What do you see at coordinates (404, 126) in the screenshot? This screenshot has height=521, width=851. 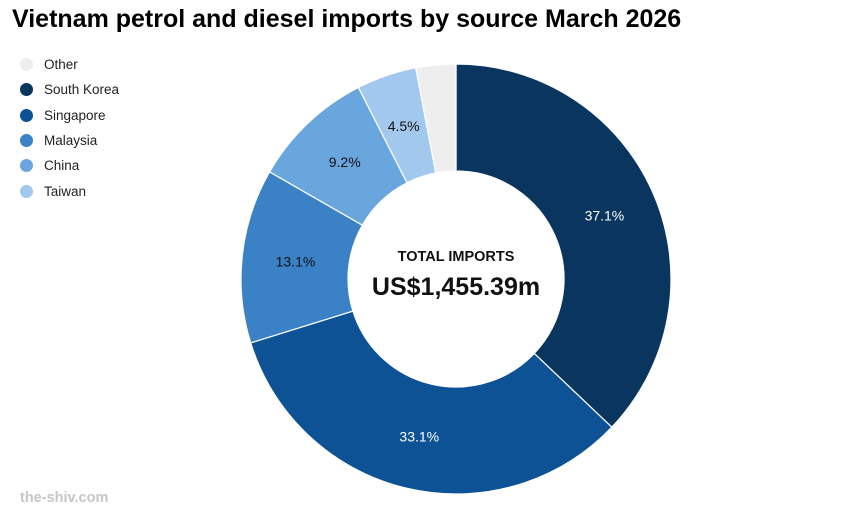 I see `data-label-taiwan: 4.5%` at bounding box center [404, 126].